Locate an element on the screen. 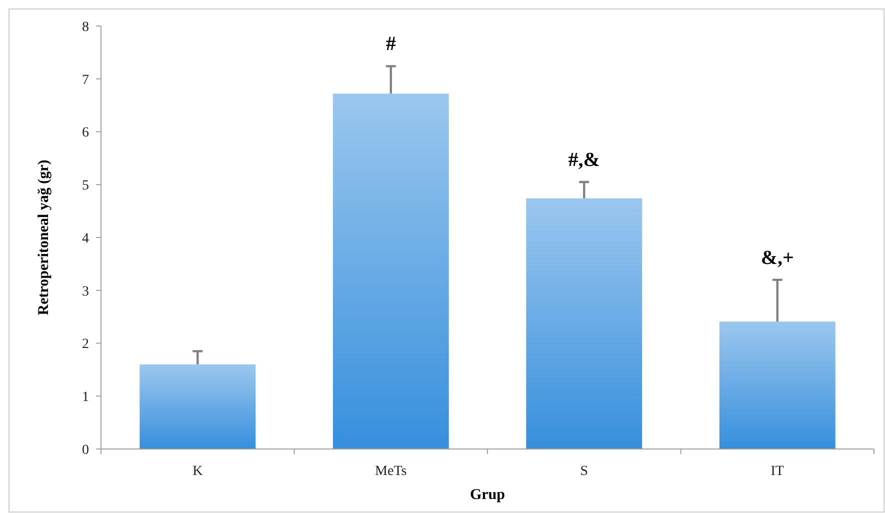  y-tick-label: 1 is located at coordinates (85, 398).